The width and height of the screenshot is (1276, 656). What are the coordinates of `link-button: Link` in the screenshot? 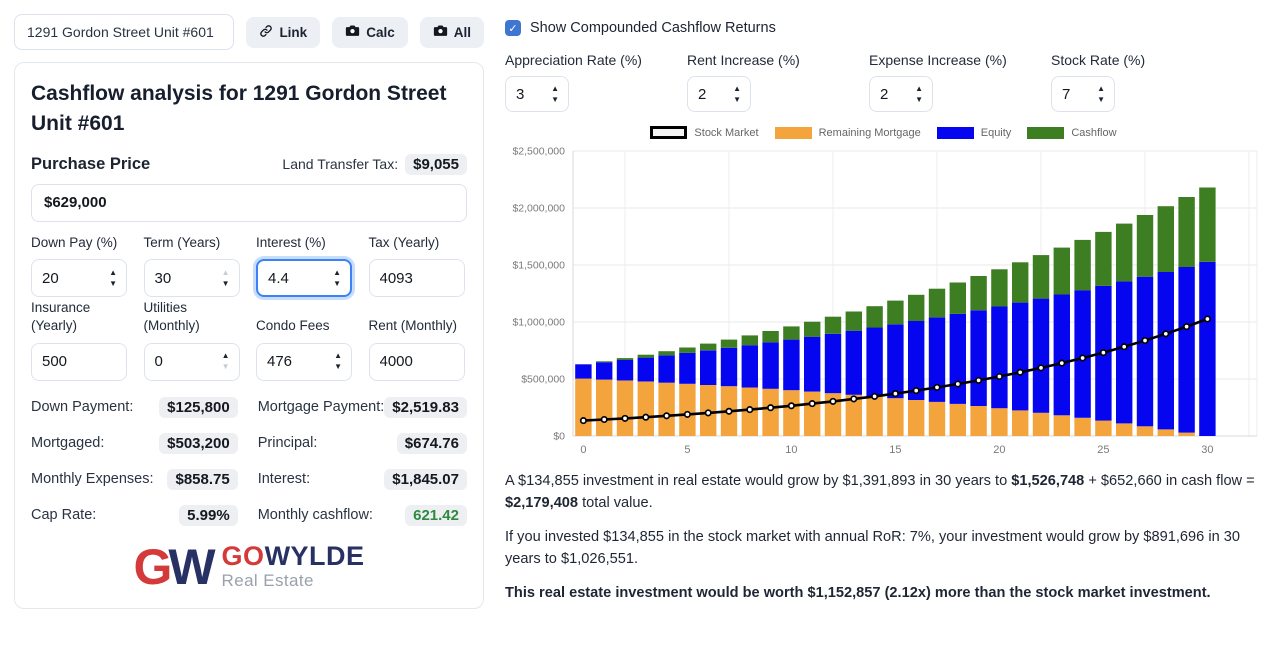 It's located at (283, 32).